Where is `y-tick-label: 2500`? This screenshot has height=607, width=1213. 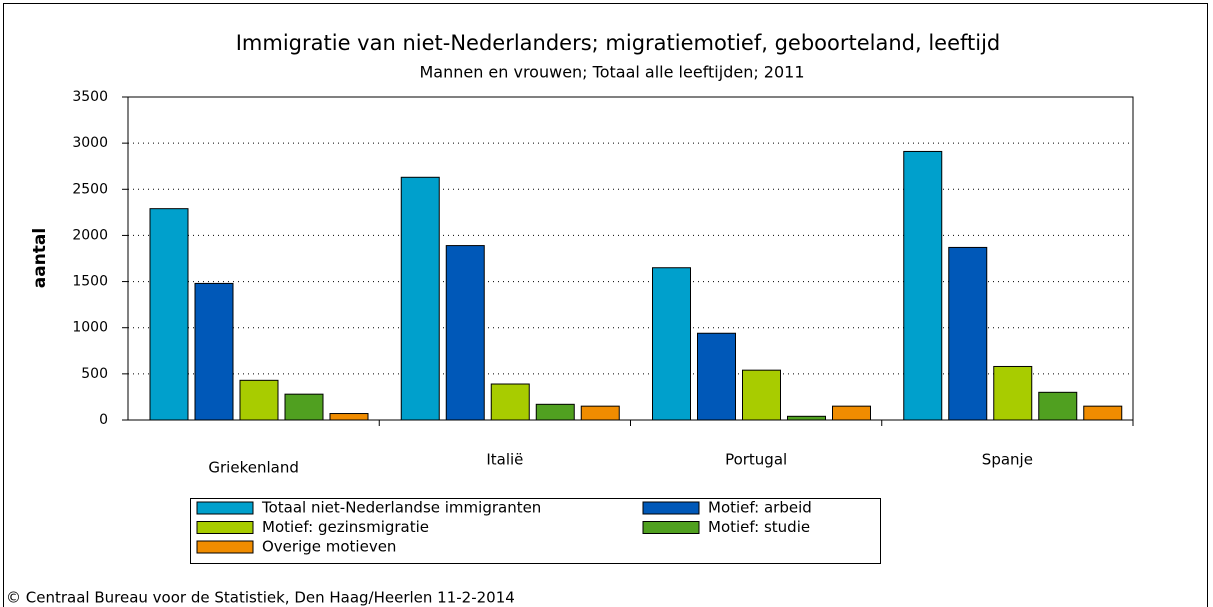 y-tick-label: 2500 is located at coordinates (90, 189).